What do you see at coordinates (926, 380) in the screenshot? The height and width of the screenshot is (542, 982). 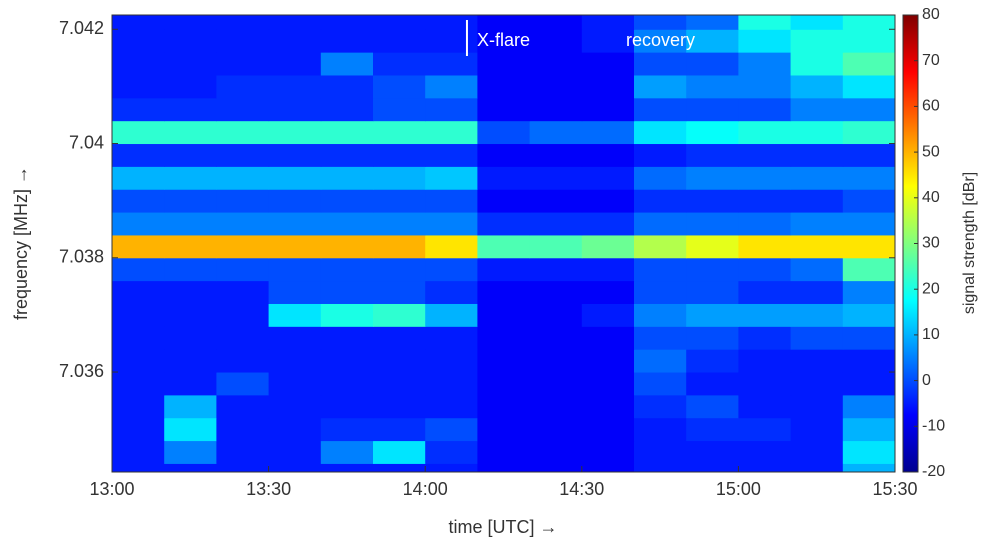 I see `colorbar-tick-label: 0` at bounding box center [926, 380].